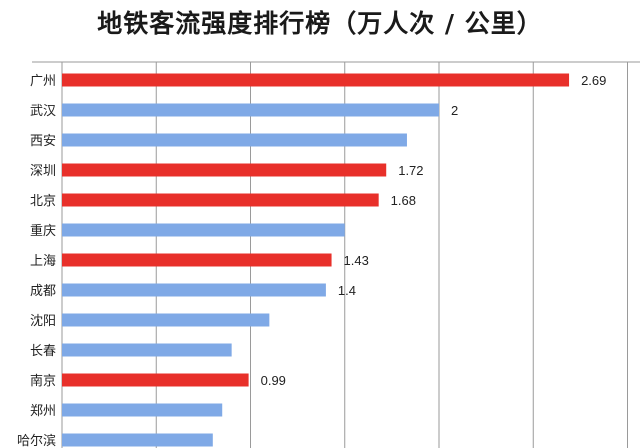  What do you see at coordinates (593, 80) in the screenshot?
I see `data-label-0: 2.69` at bounding box center [593, 80].